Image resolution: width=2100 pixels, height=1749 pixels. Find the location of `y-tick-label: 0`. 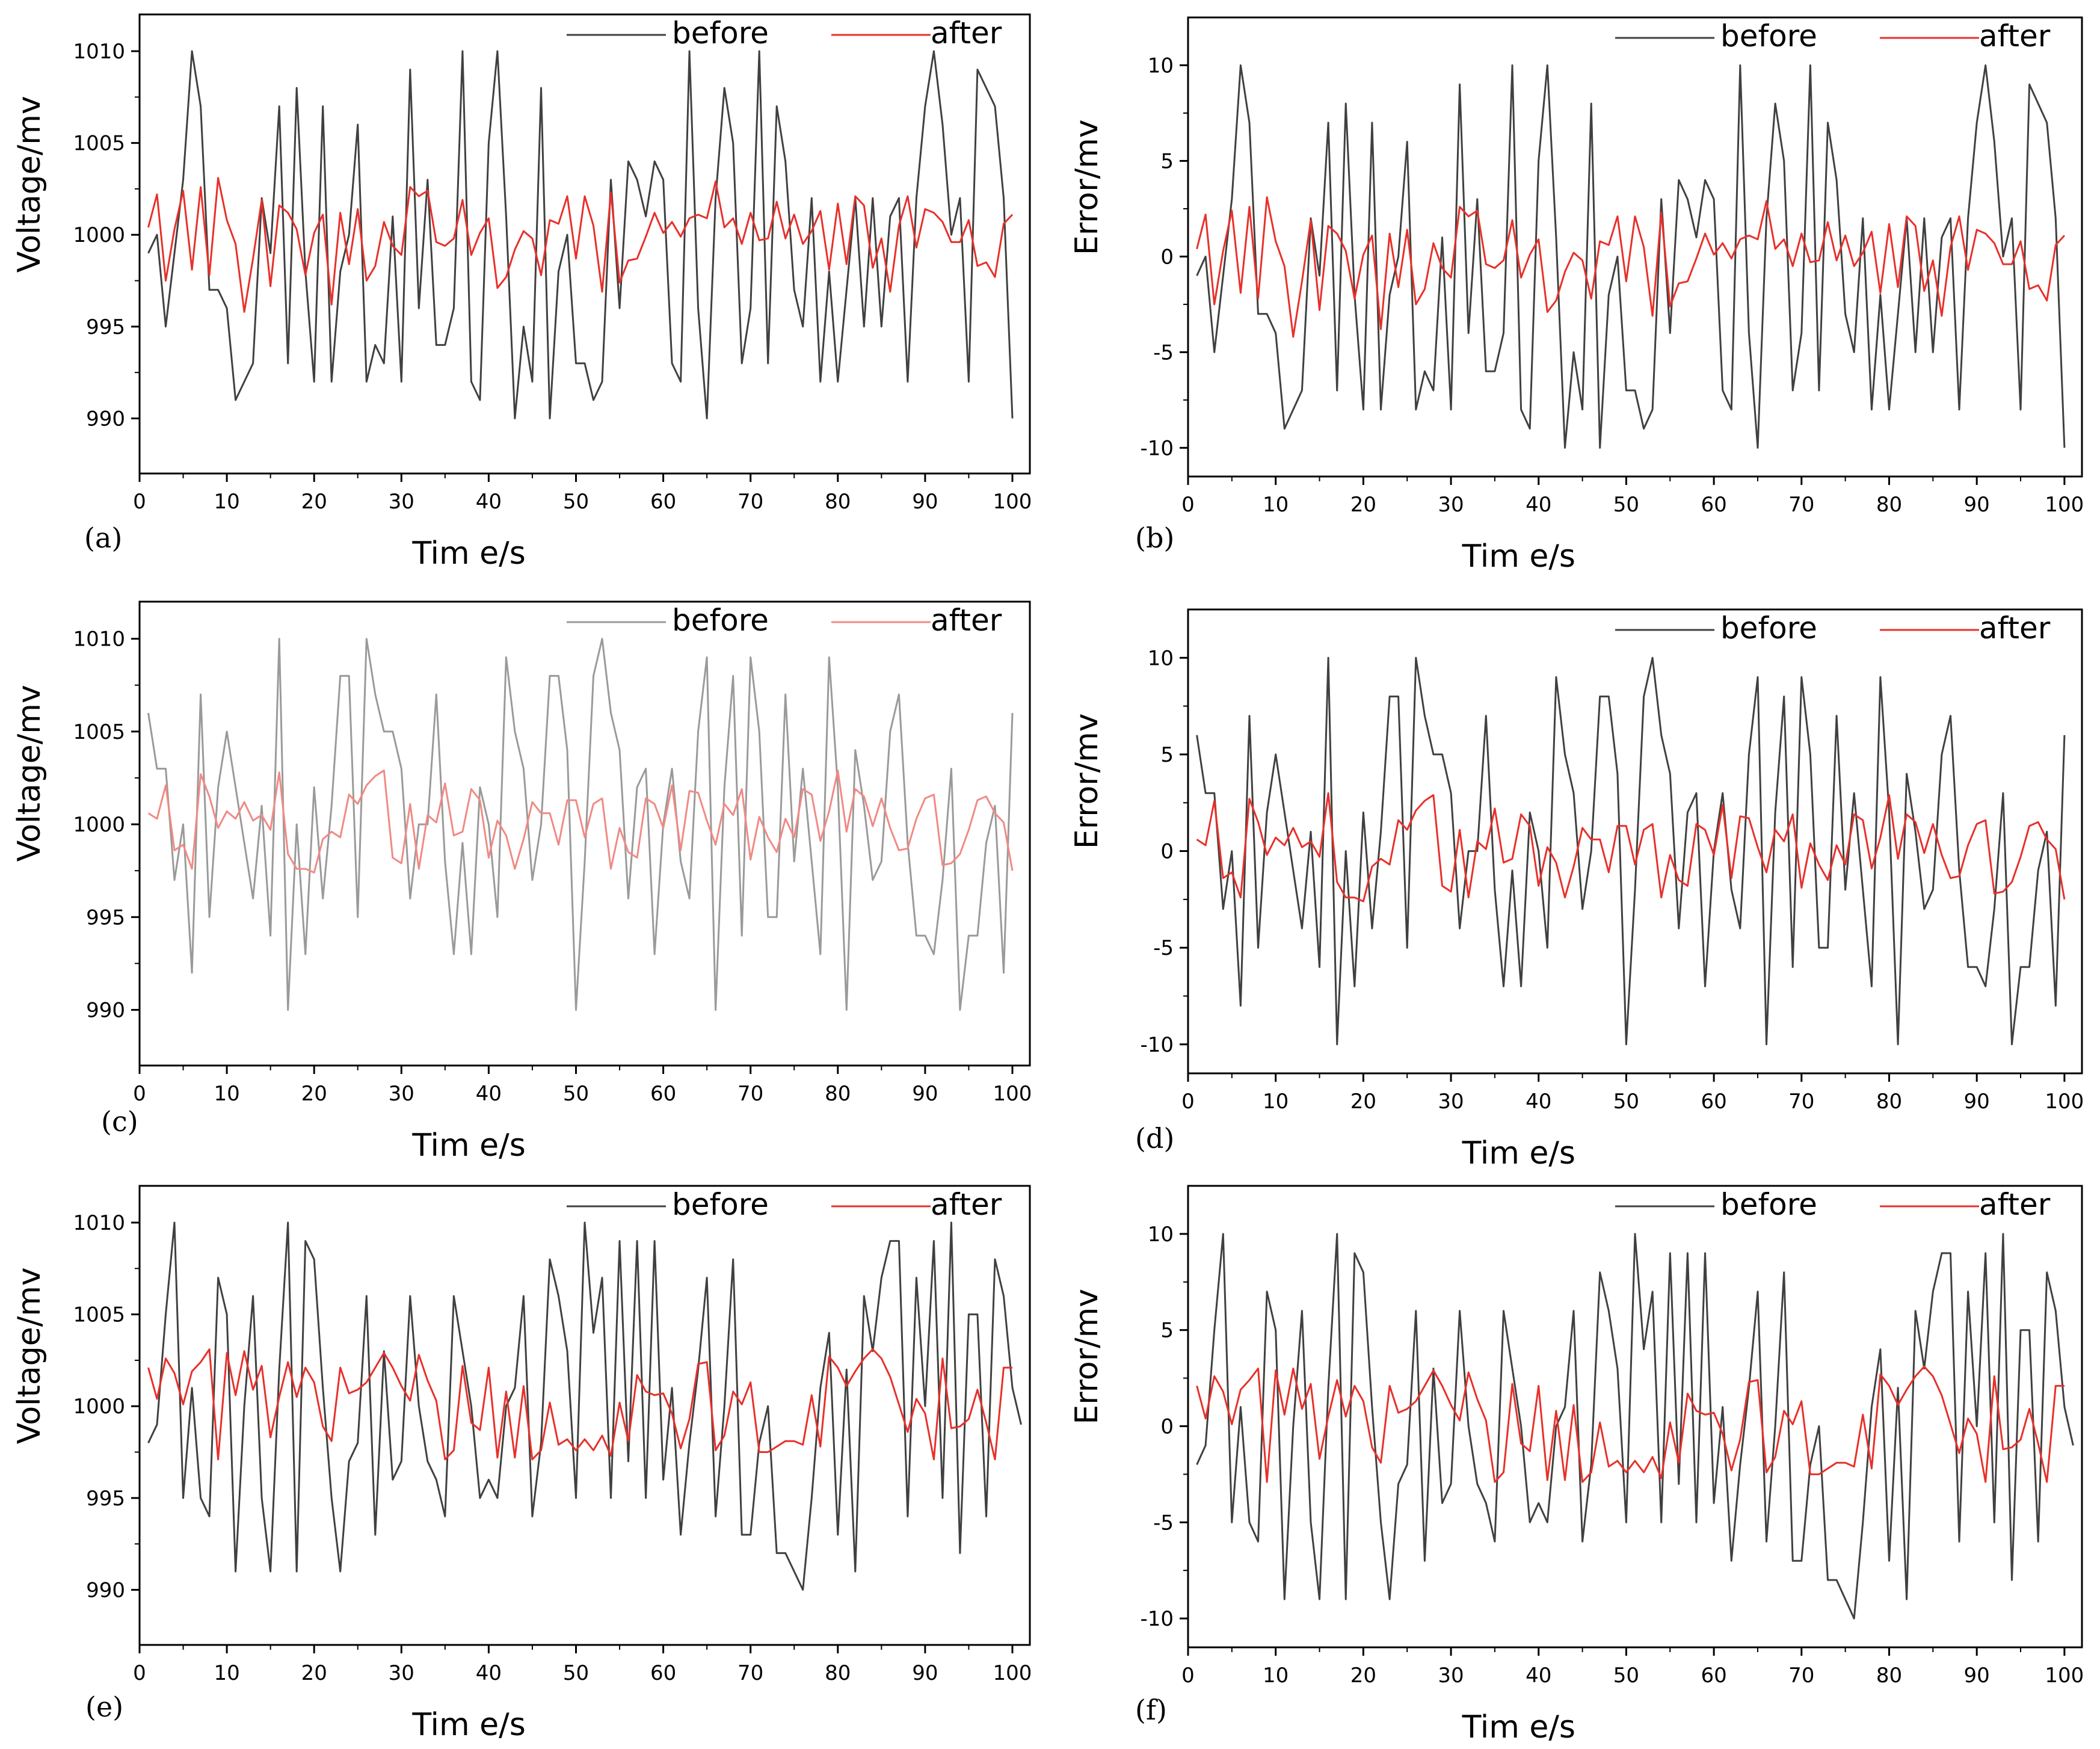

y-tick-label: 0 is located at coordinates (1167, 1426).